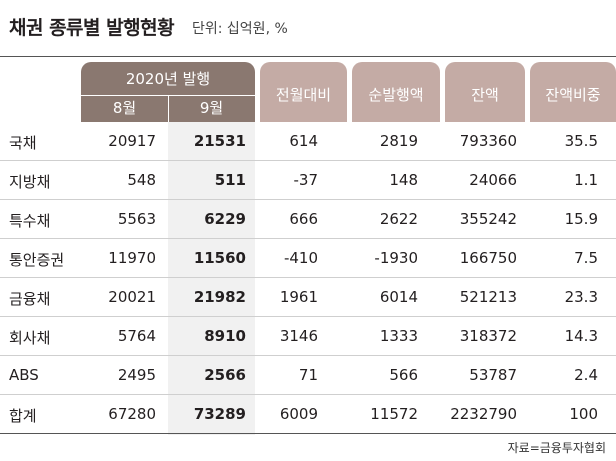  Describe the element at coordinates (168, 79) in the screenshot. I see `header-group: 2020년 발행` at that location.